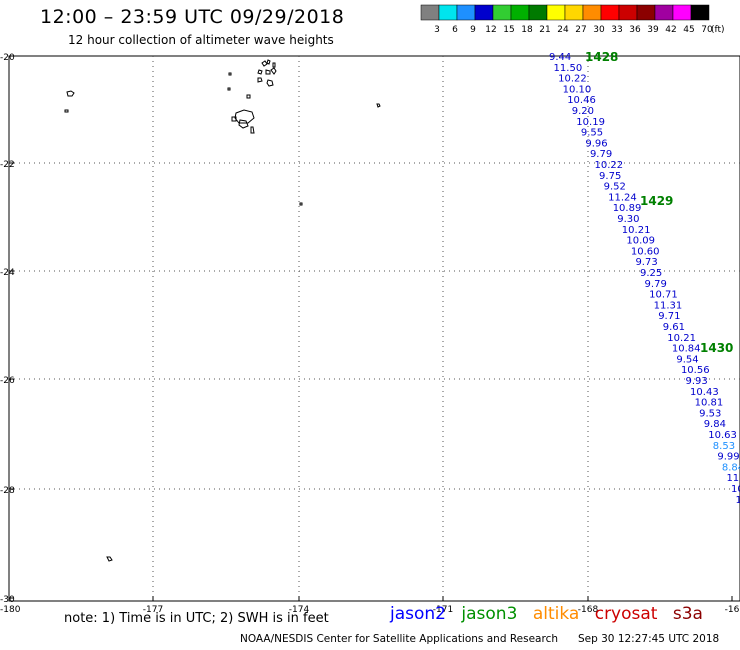 This screenshot has width=740, height=650. What do you see at coordinates (601, 57) in the screenshot?
I see `pass-number-label: 1428` at bounding box center [601, 57].